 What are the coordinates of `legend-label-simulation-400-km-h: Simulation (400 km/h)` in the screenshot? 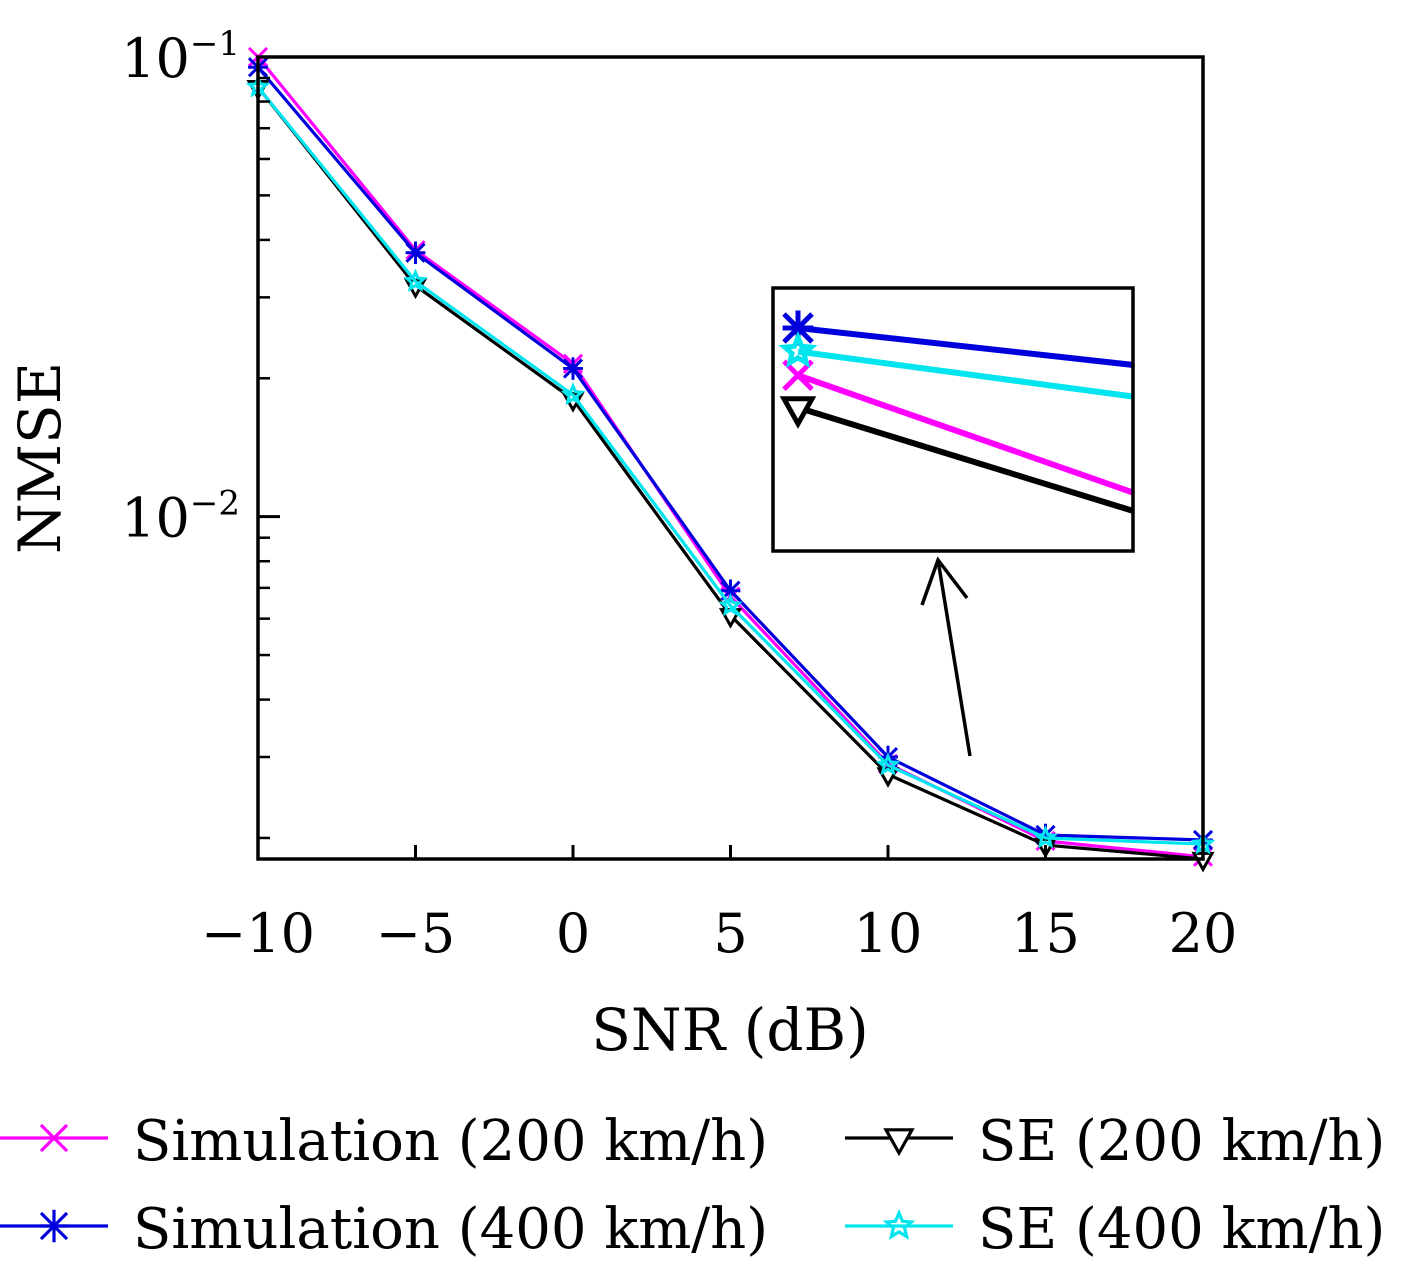 It's located at (450, 1229).